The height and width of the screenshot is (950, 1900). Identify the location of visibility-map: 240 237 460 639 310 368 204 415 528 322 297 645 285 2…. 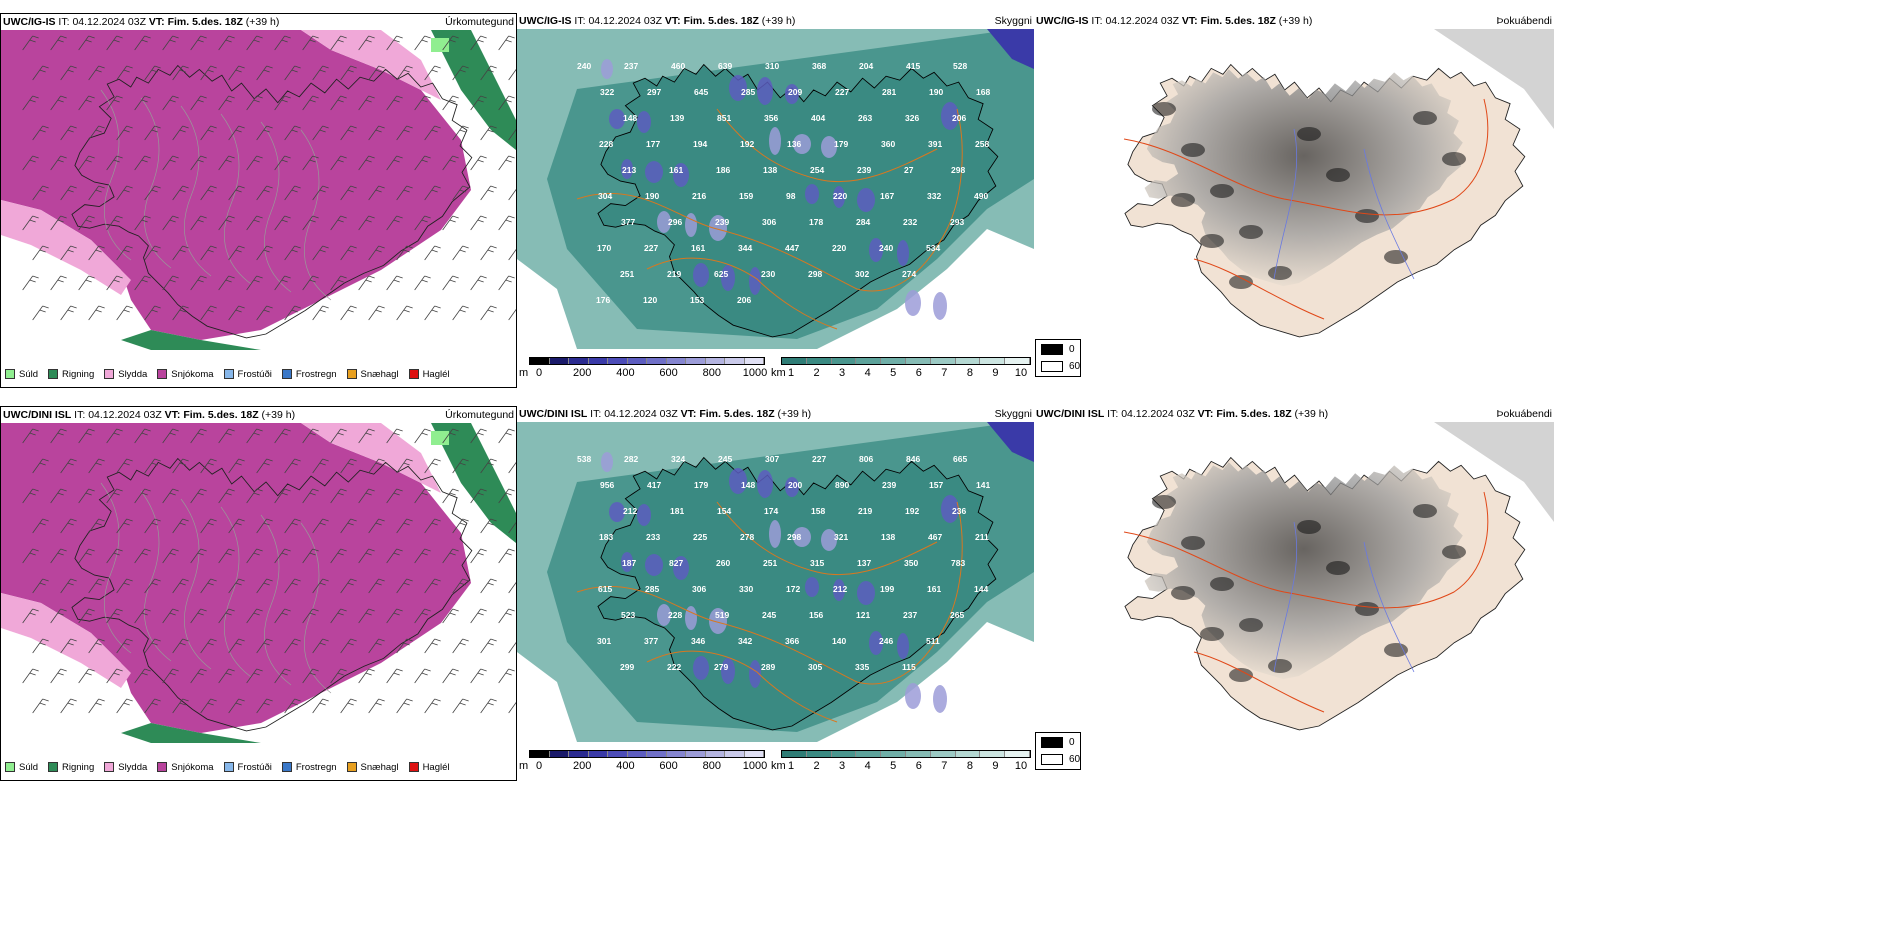
(775, 189).